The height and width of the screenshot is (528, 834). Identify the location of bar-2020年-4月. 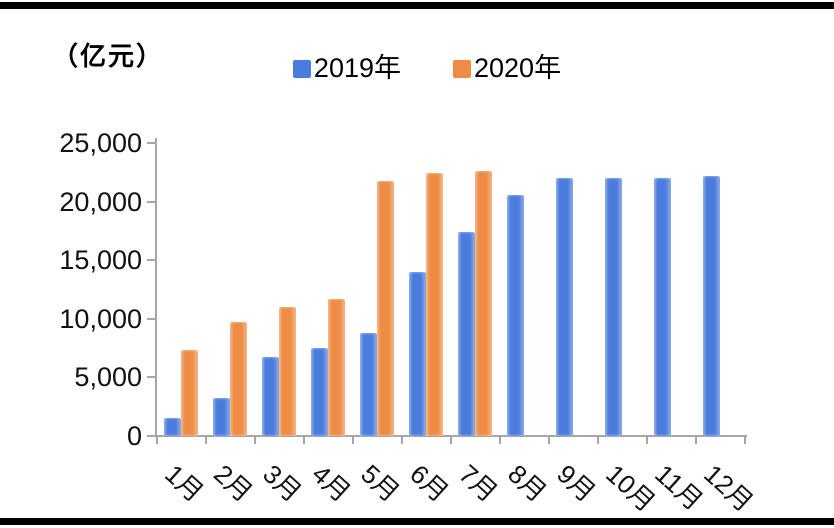
(336, 367).